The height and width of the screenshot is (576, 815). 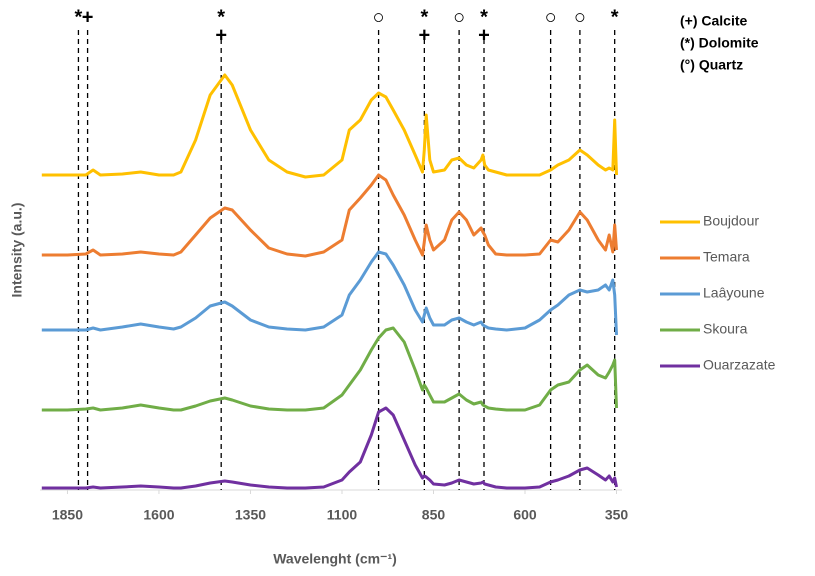 I want to click on x-tick-label: 1100, so click(x=342, y=515).